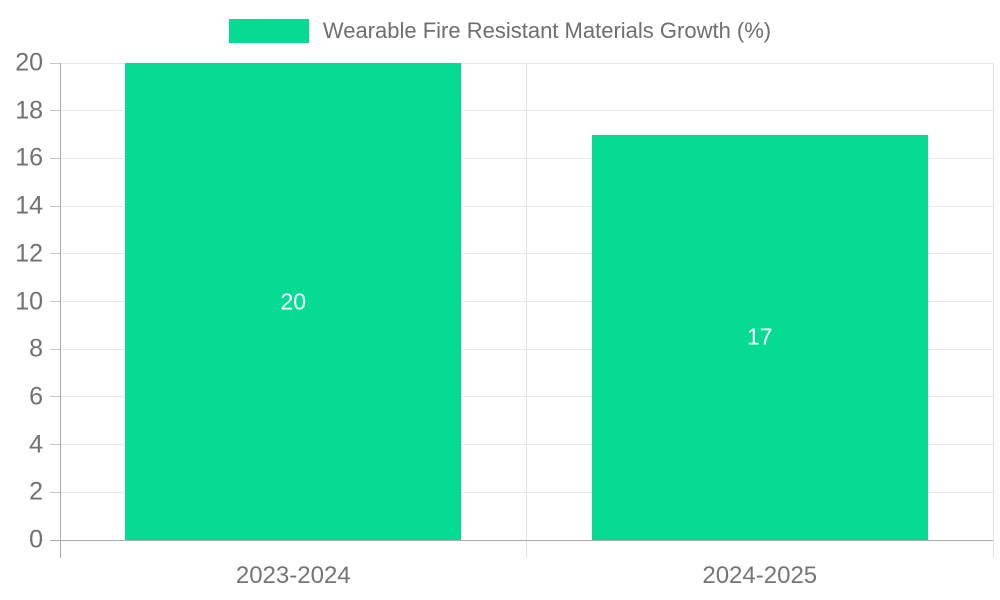 The height and width of the screenshot is (600, 1000). Describe the element at coordinates (29, 301) in the screenshot. I see `y-tick-label: 10` at that location.